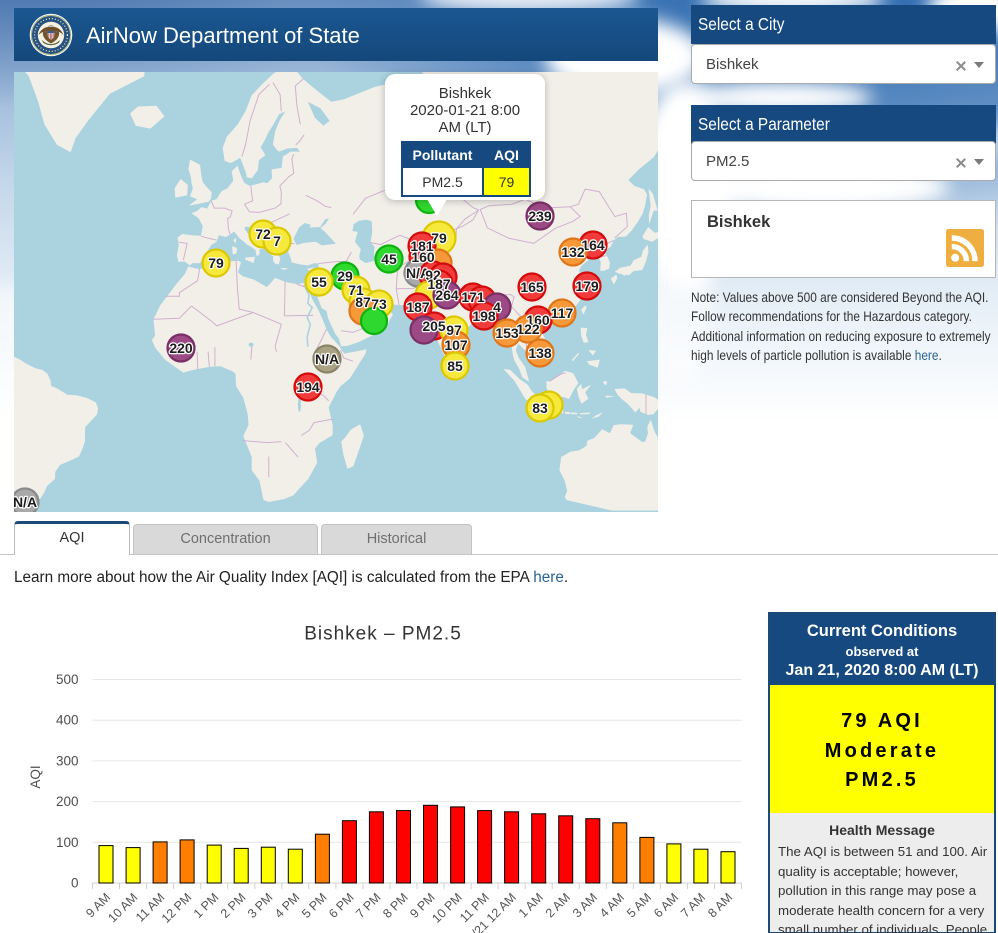 Image resolution: width=998 pixels, height=933 pixels. Describe the element at coordinates (379, 304) in the screenshot. I see `svg-text: 73` at that location.